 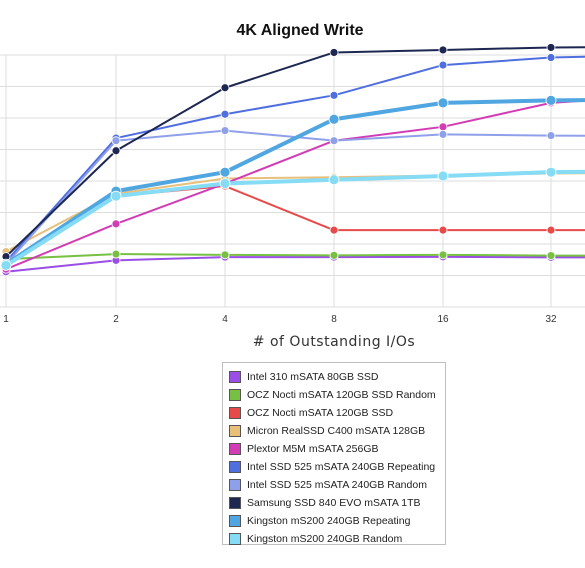 I want to click on legend-label: Intel 310 mSATA 80GB SSD, so click(x=313, y=377).